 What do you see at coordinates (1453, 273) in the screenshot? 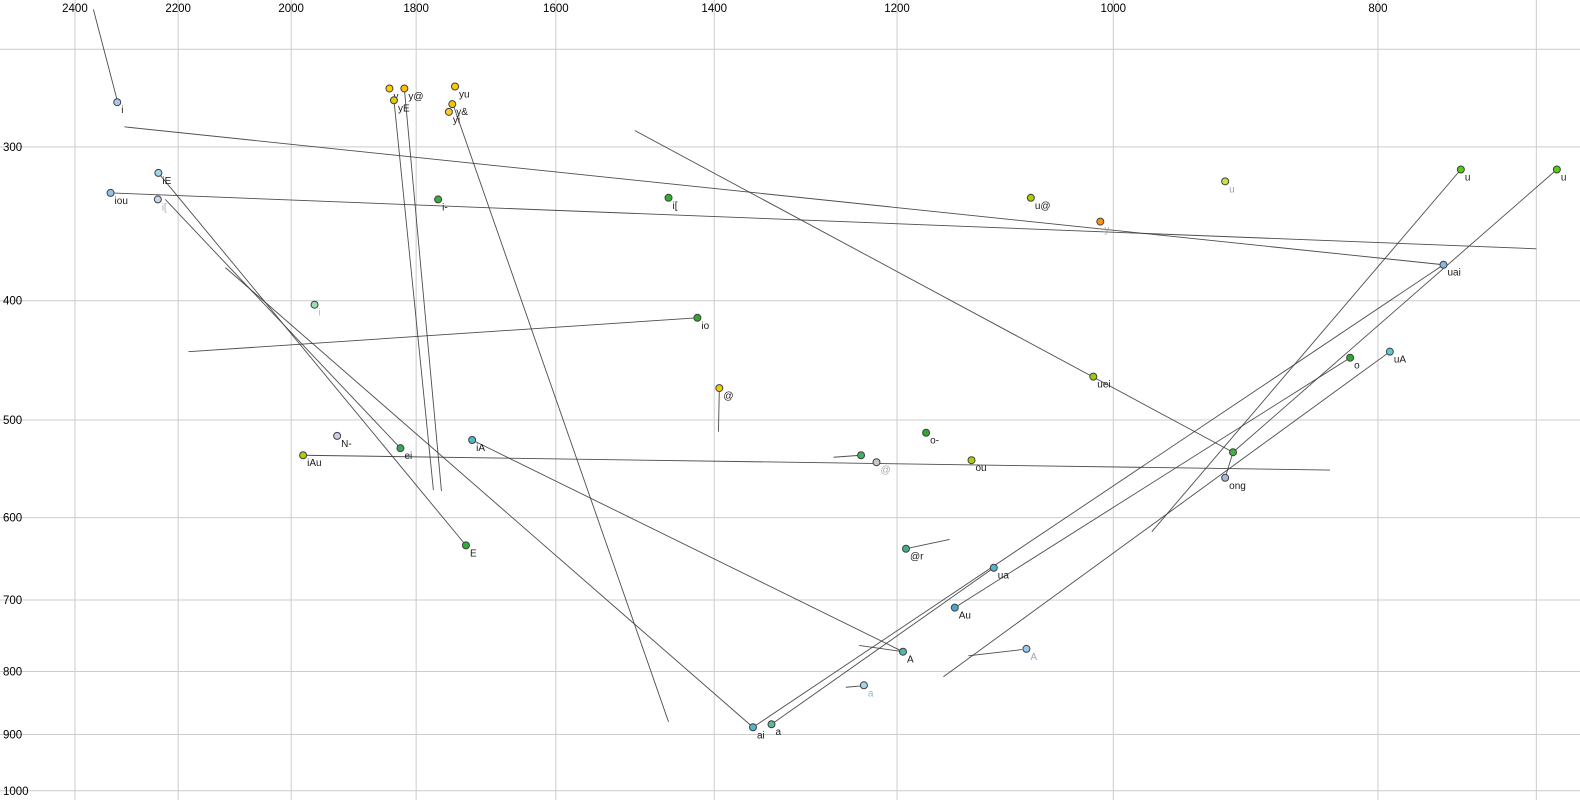
I see `point-label: uai` at bounding box center [1453, 273].